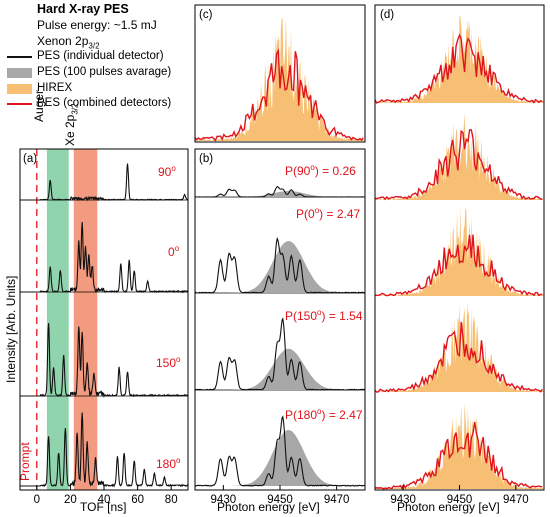  Describe the element at coordinates (30, 159) in the screenshot. I see `panel-a-label: (a)` at that location.